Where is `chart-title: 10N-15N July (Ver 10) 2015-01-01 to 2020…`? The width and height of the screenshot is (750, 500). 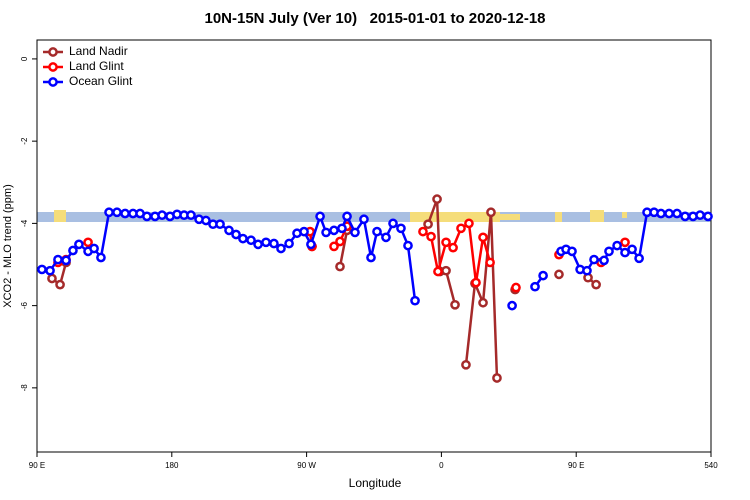 chart-title: 10N-15N July (Ver 10) 2015-01-01 to 2020… is located at coordinates (374, 18).